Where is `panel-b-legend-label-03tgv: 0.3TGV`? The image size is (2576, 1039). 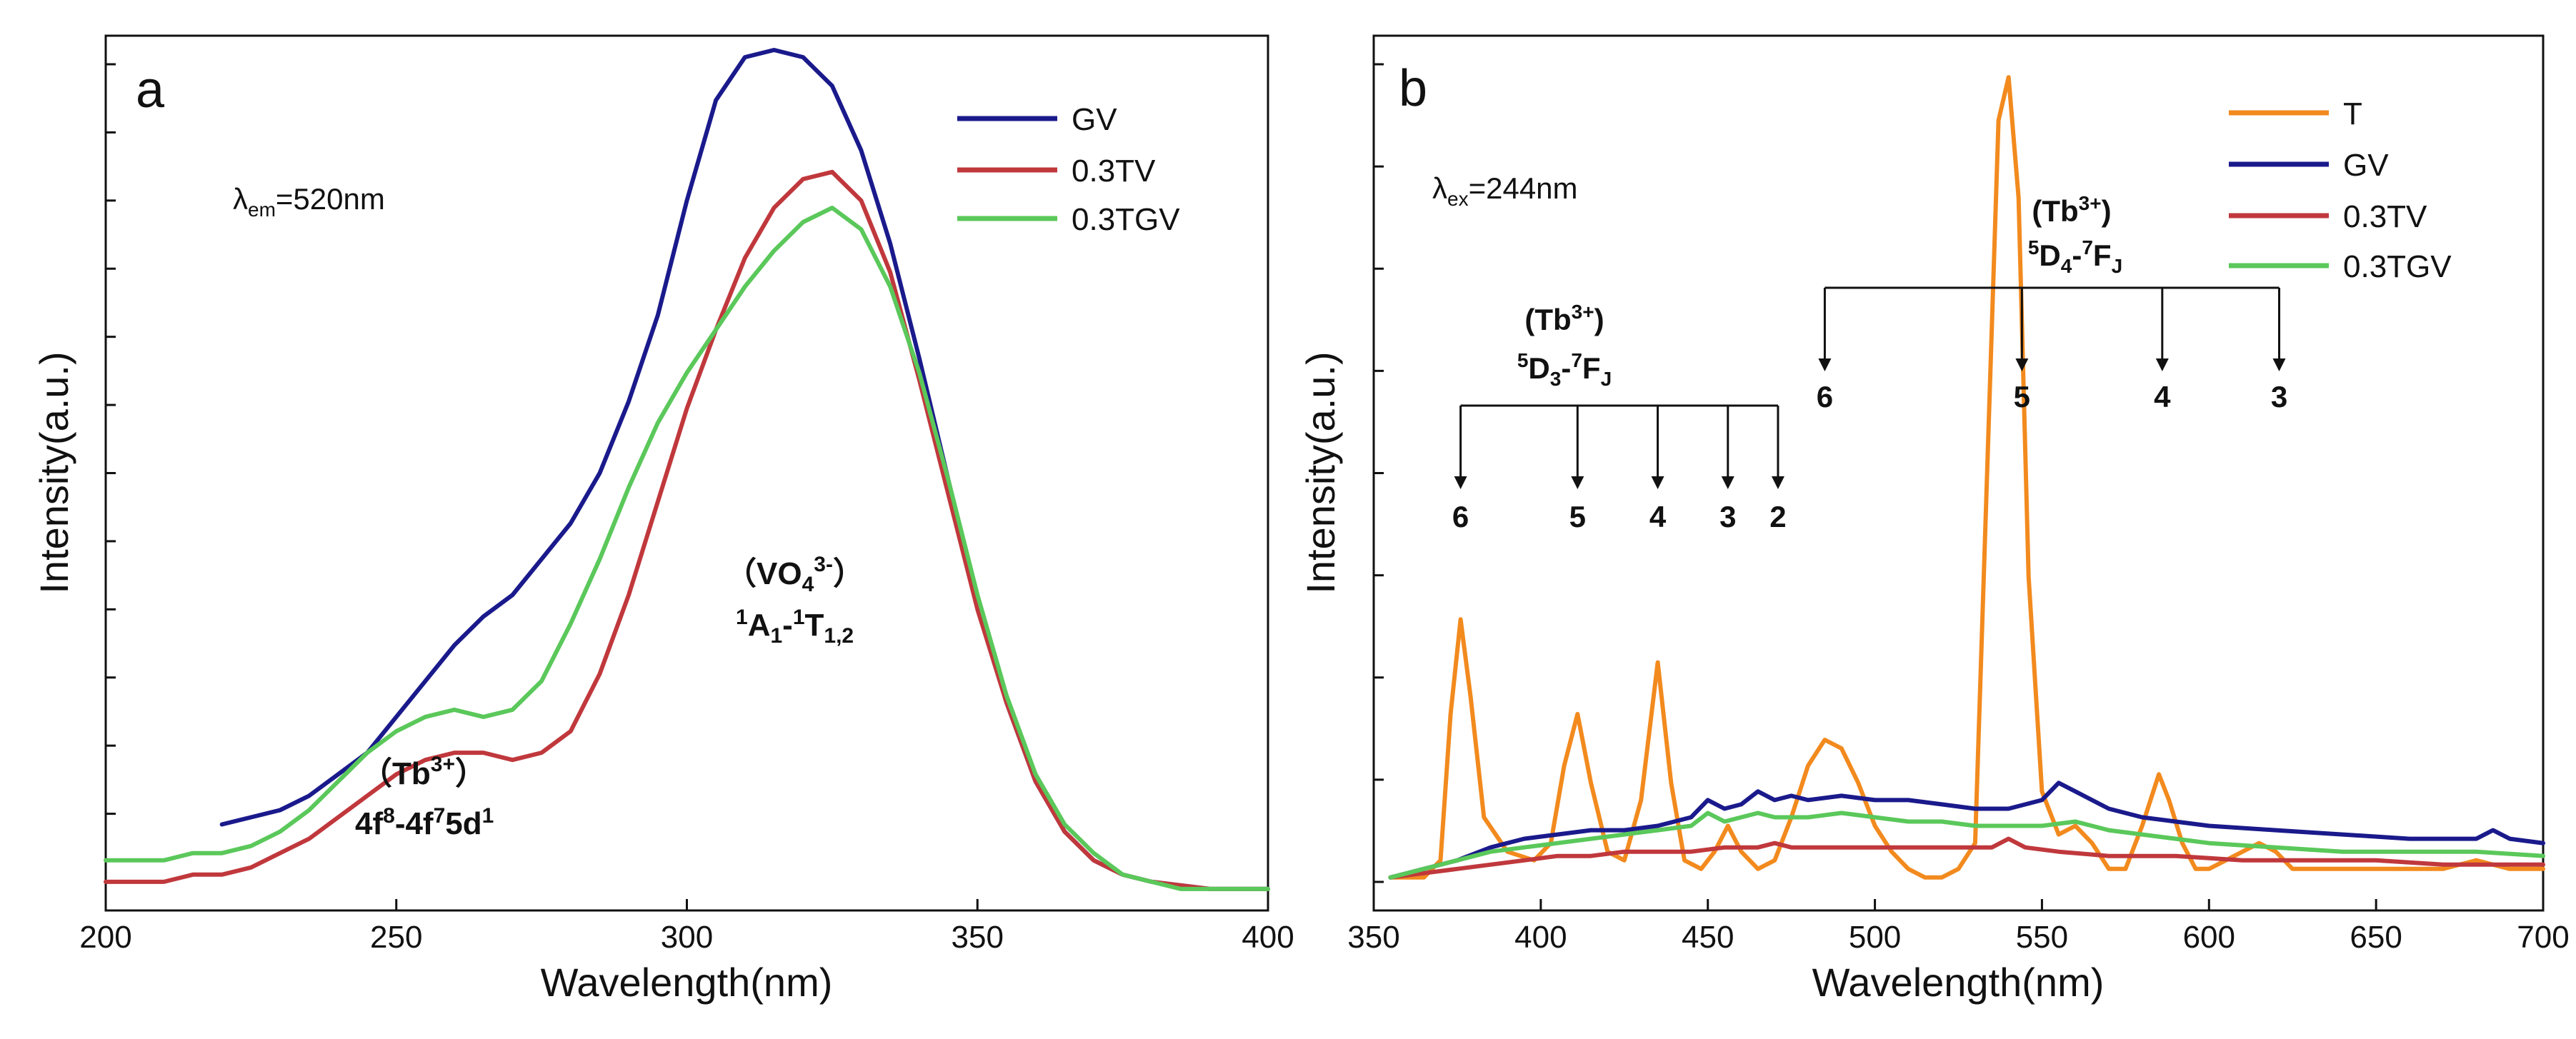 panel-b-legend-label-03tgv: 0.3TGV is located at coordinates (2397, 266).